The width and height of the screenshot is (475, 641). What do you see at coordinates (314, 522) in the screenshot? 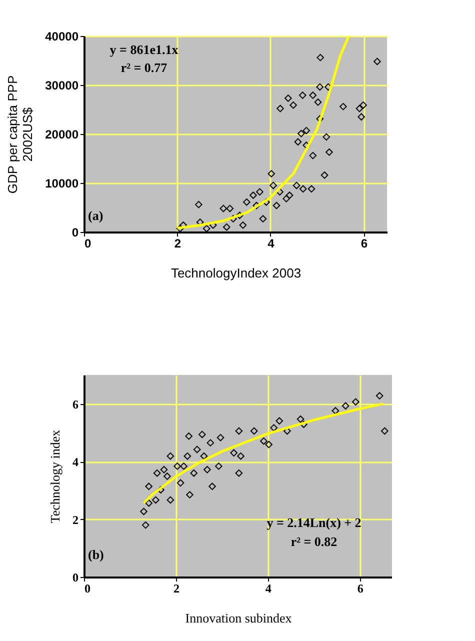
I see `annotation: y = 2.14Ln(x) + 2` at bounding box center [314, 522].